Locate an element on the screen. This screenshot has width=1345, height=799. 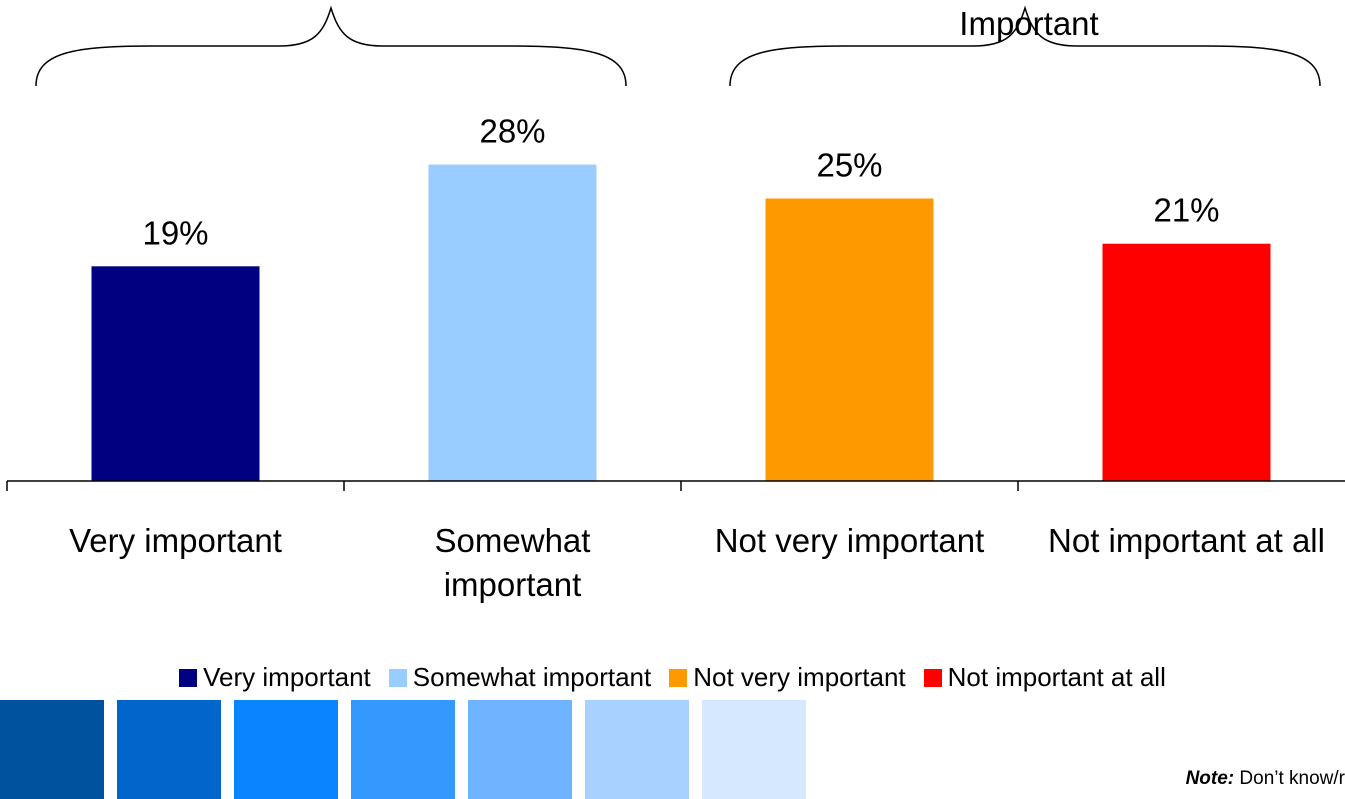
brace-label-1: Important is located at coordinates (1028, 23).